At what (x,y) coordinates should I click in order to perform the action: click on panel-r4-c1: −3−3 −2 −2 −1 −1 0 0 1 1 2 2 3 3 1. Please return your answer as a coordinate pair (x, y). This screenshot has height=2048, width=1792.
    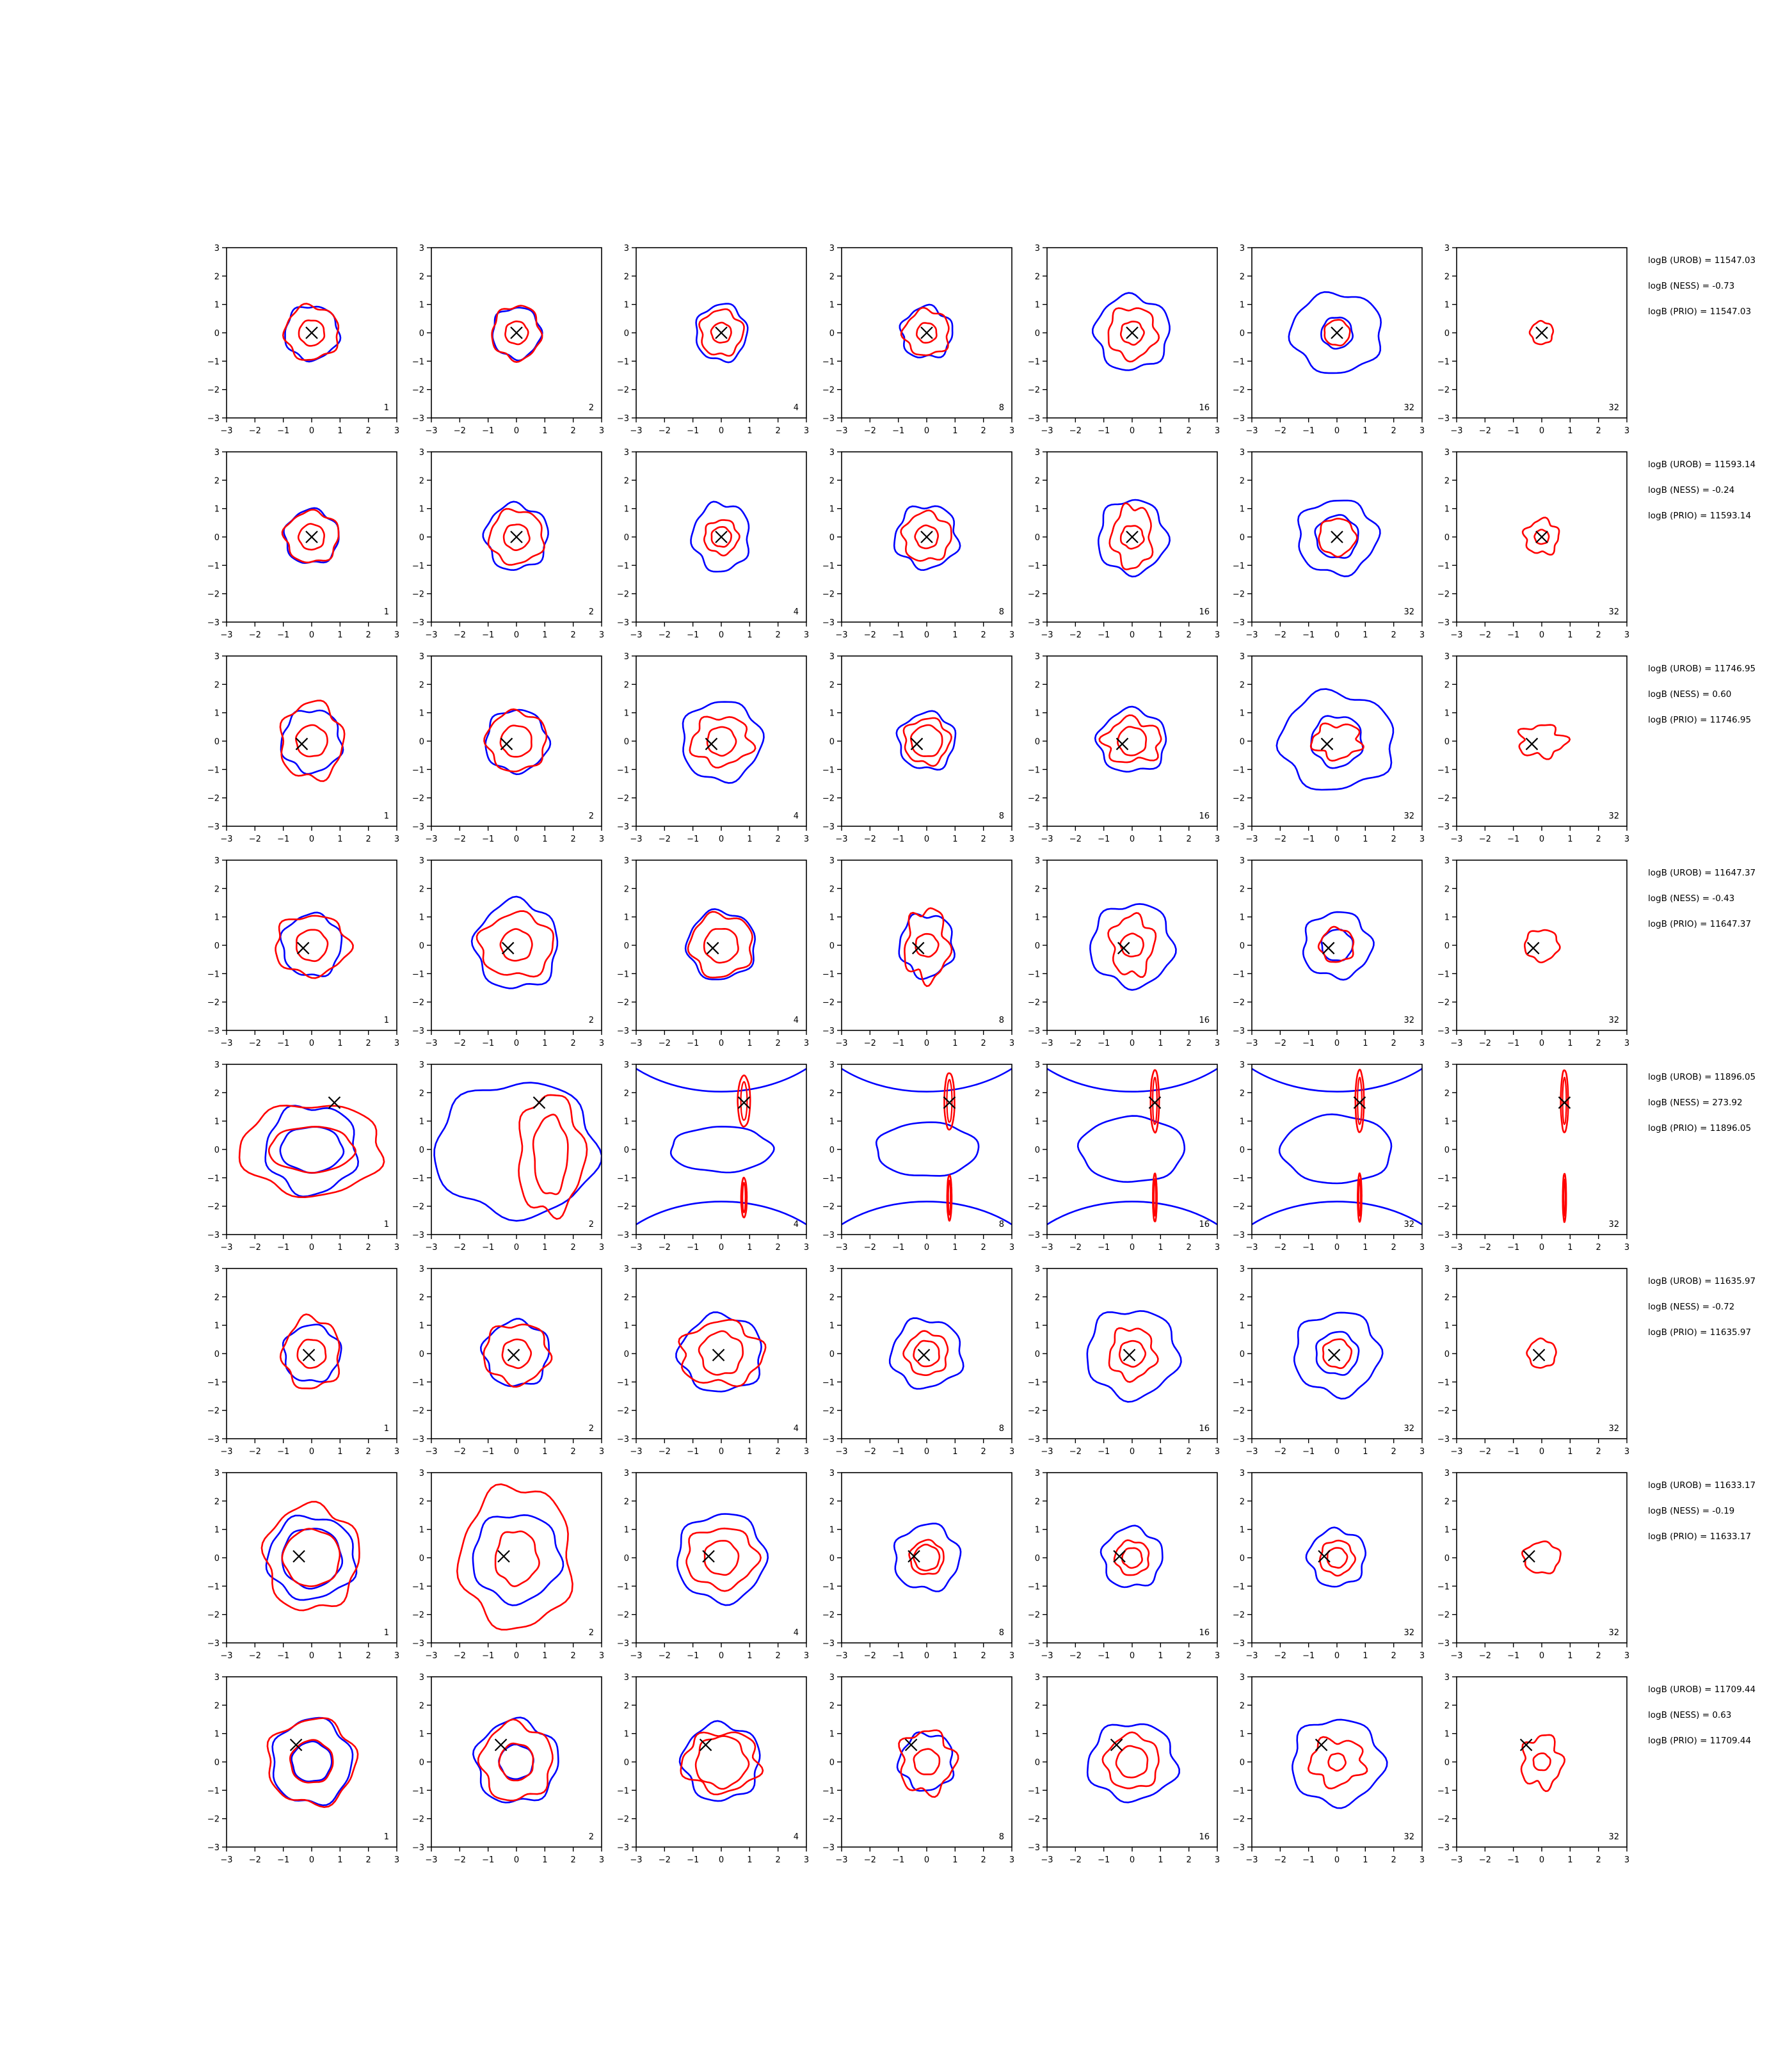
    Looking at the image, I should click on (303, 952).